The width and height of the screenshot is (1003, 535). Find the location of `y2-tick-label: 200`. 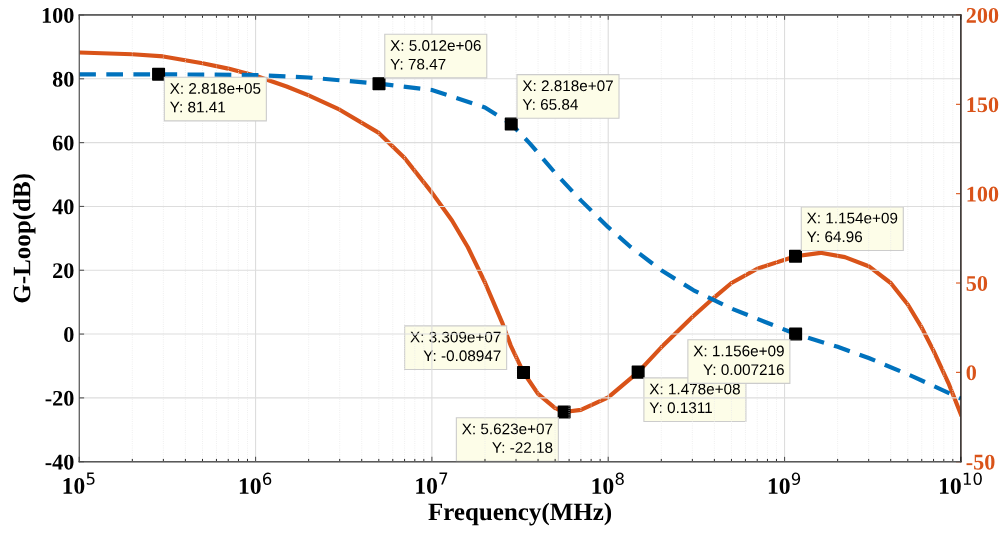

y2-tick-label: 200 is located at coordinates (982, 15).